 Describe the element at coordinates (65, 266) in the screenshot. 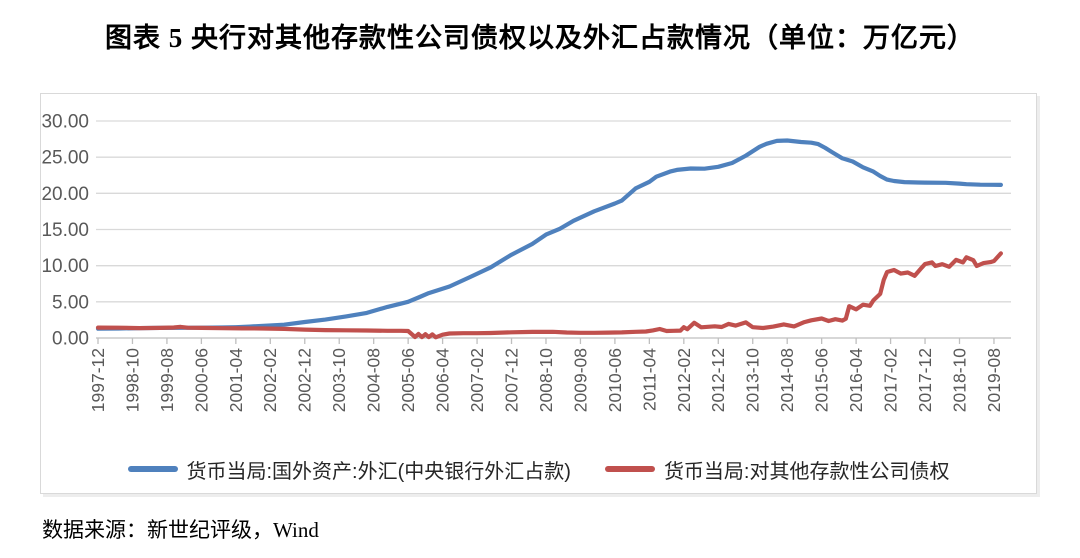

I see `svg-text: 10.00` at that location.